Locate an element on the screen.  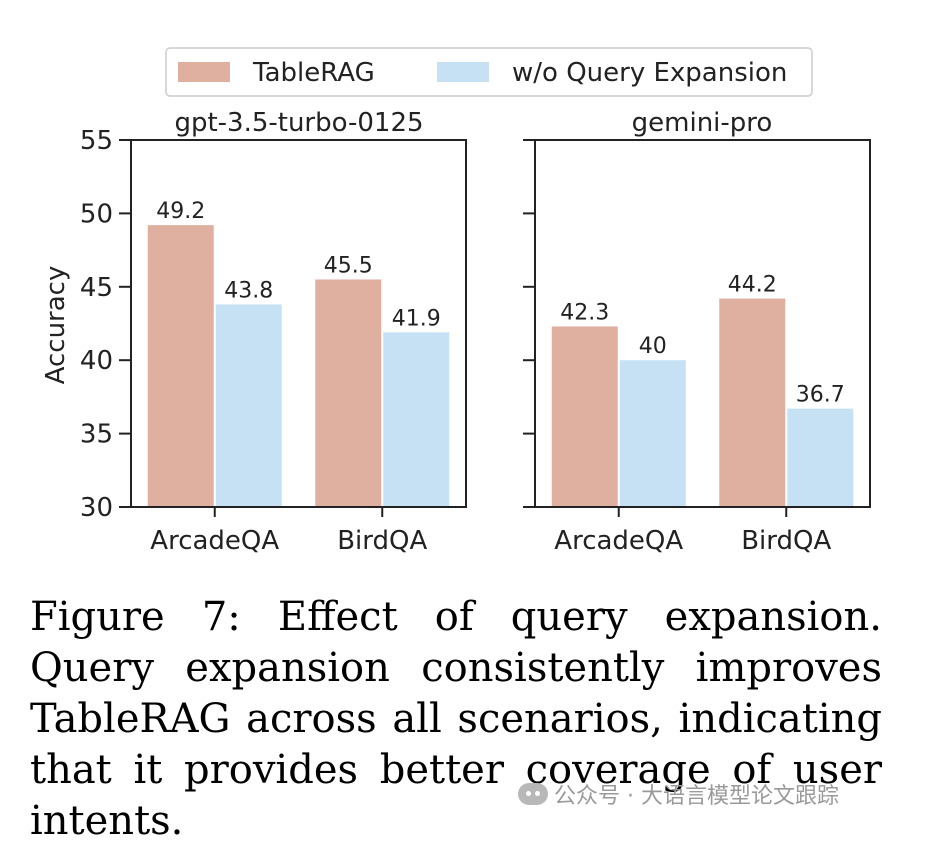
bar-value-label: 36.7 is located at coordinates (820, 395).